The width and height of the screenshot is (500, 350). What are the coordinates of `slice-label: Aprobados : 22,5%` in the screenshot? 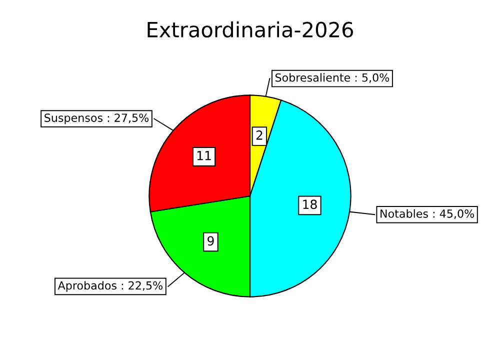 It's located at (110, 286).